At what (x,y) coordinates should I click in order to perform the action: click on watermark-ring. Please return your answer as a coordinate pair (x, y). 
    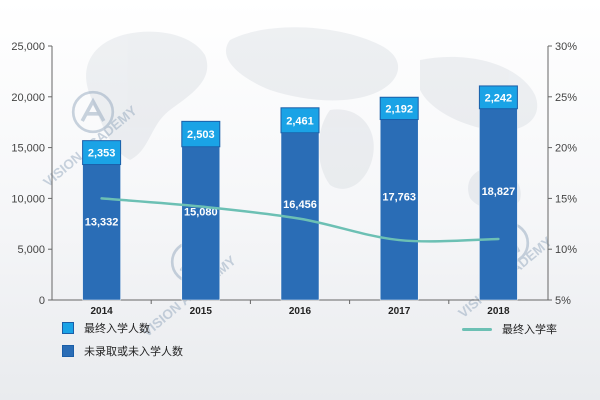
    Looking at the image, I should click on (93, 112).